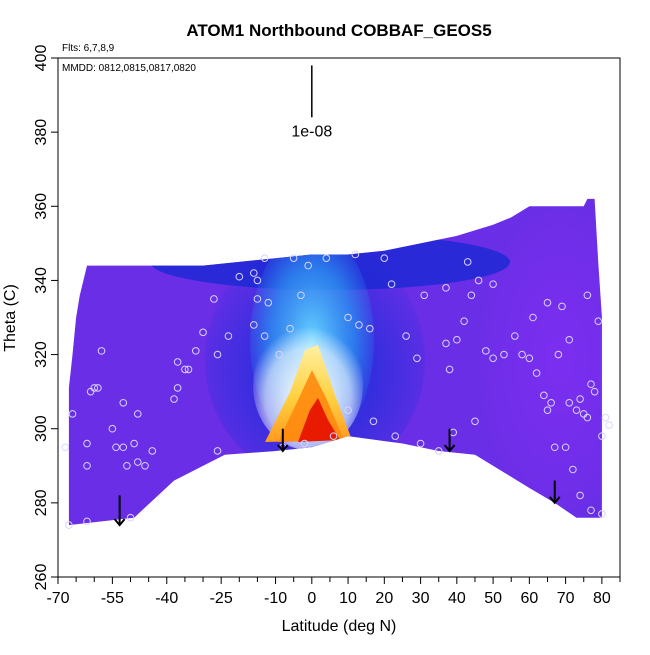 This screenshot has width=650, height=655. I want to click on x-tick-label: 30, so click(421, 598).